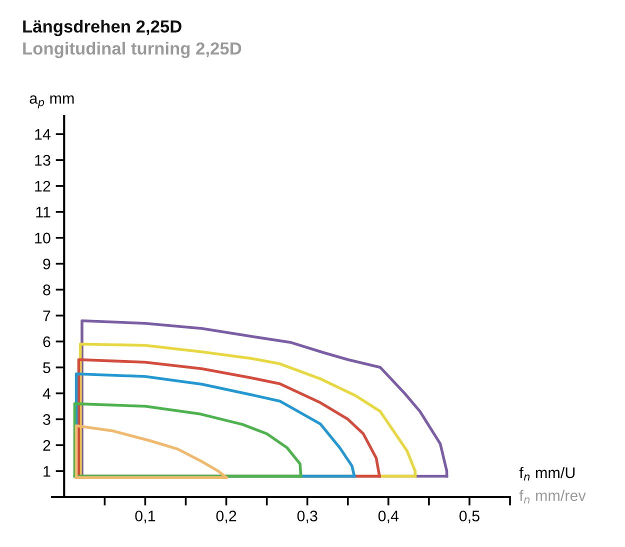  What do you see at coordinates (43, 134) in the screenshot?
I see `y-tick-label: 14` at bounding box center [43, 134].